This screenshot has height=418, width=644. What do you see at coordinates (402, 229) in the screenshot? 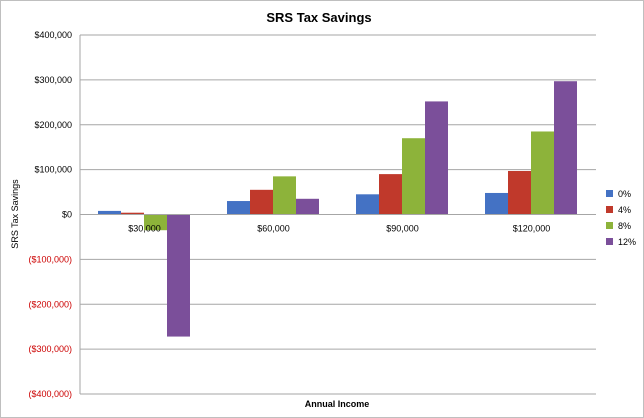
I see `x-tick-label: $90,000` at bounding box center [402, 229].